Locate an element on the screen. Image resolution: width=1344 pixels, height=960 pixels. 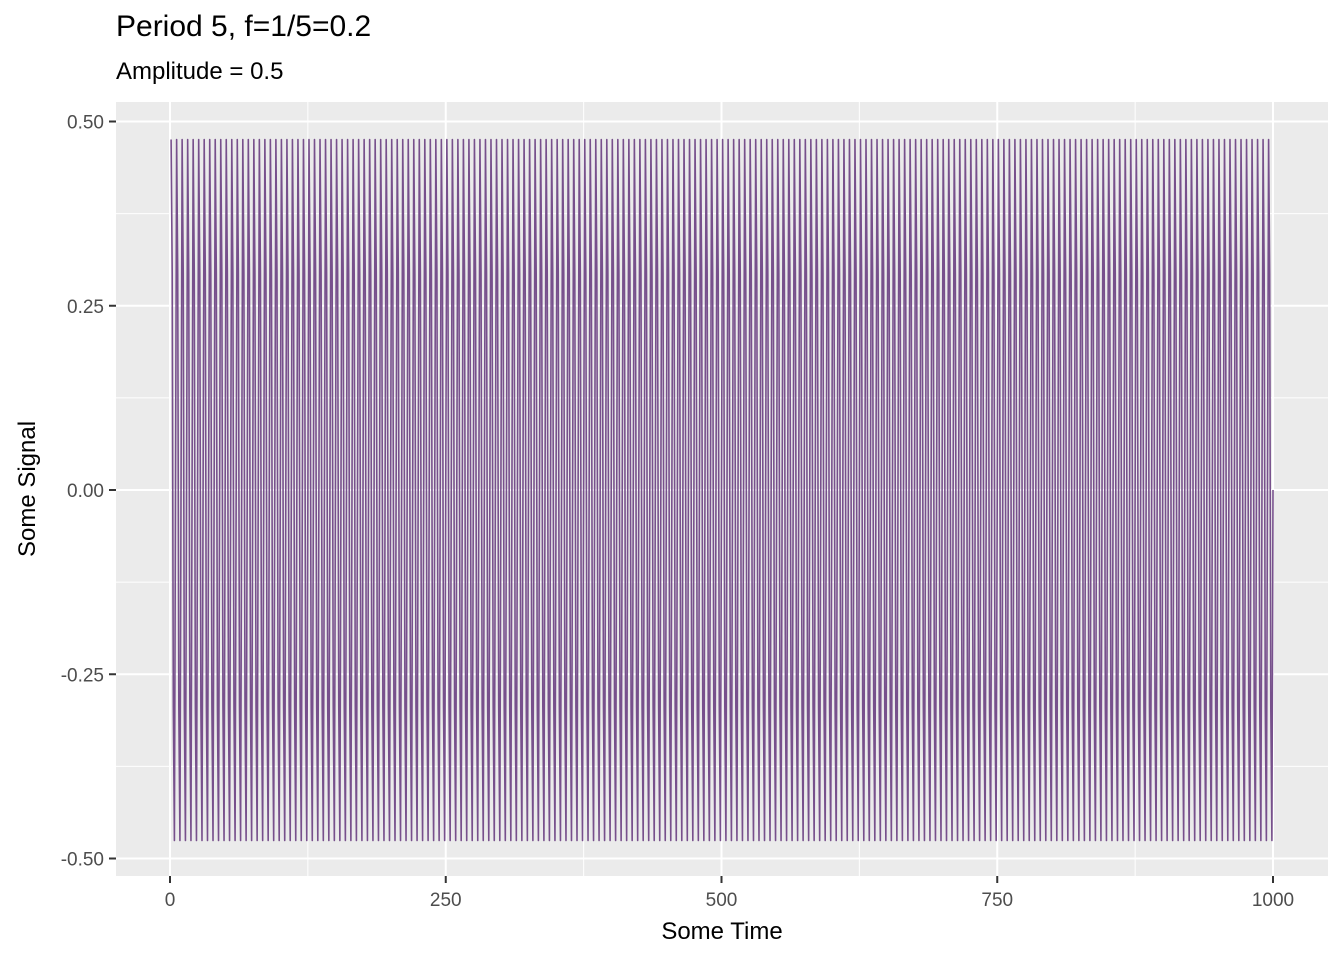
y-tick-label: 0.00 is located at coordinates (85, 491).